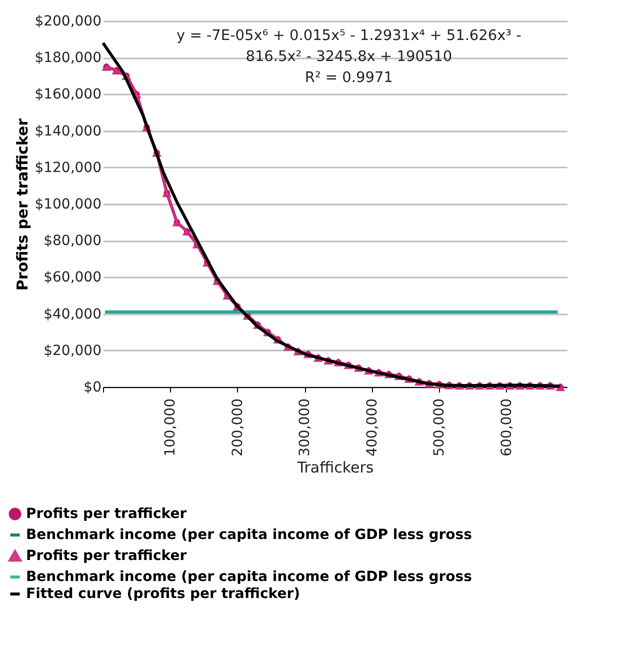  I want to click on annotation: y = -7E-05x⁶ + 0.015x⁵ - 1.2931x⁴ + 51.626x³ - 816.5x² - 3245.8x + 190510, so click(349, 46).